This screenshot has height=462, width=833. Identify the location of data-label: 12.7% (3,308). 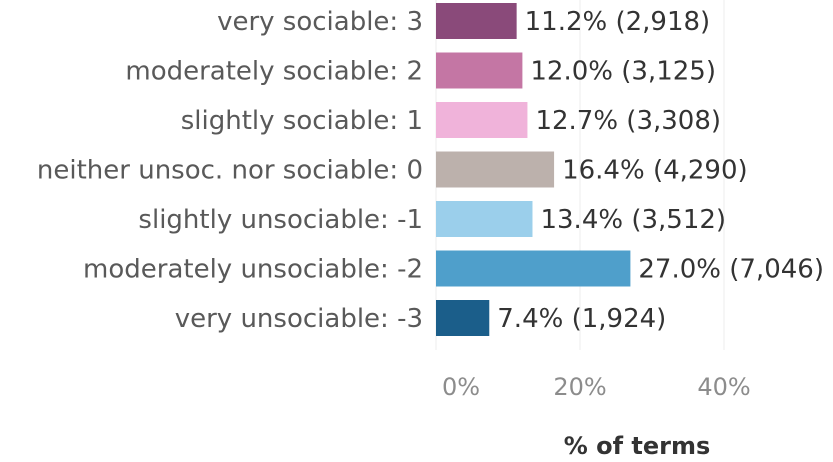
(628, 121).